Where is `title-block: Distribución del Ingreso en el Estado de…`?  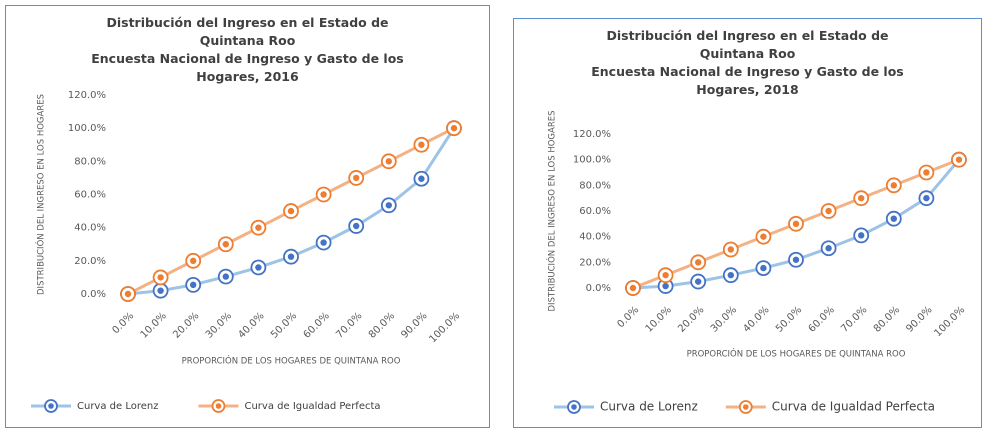
title-block: Distribución del Ingreso en el Estado de… is located at coordinates (747, 63).